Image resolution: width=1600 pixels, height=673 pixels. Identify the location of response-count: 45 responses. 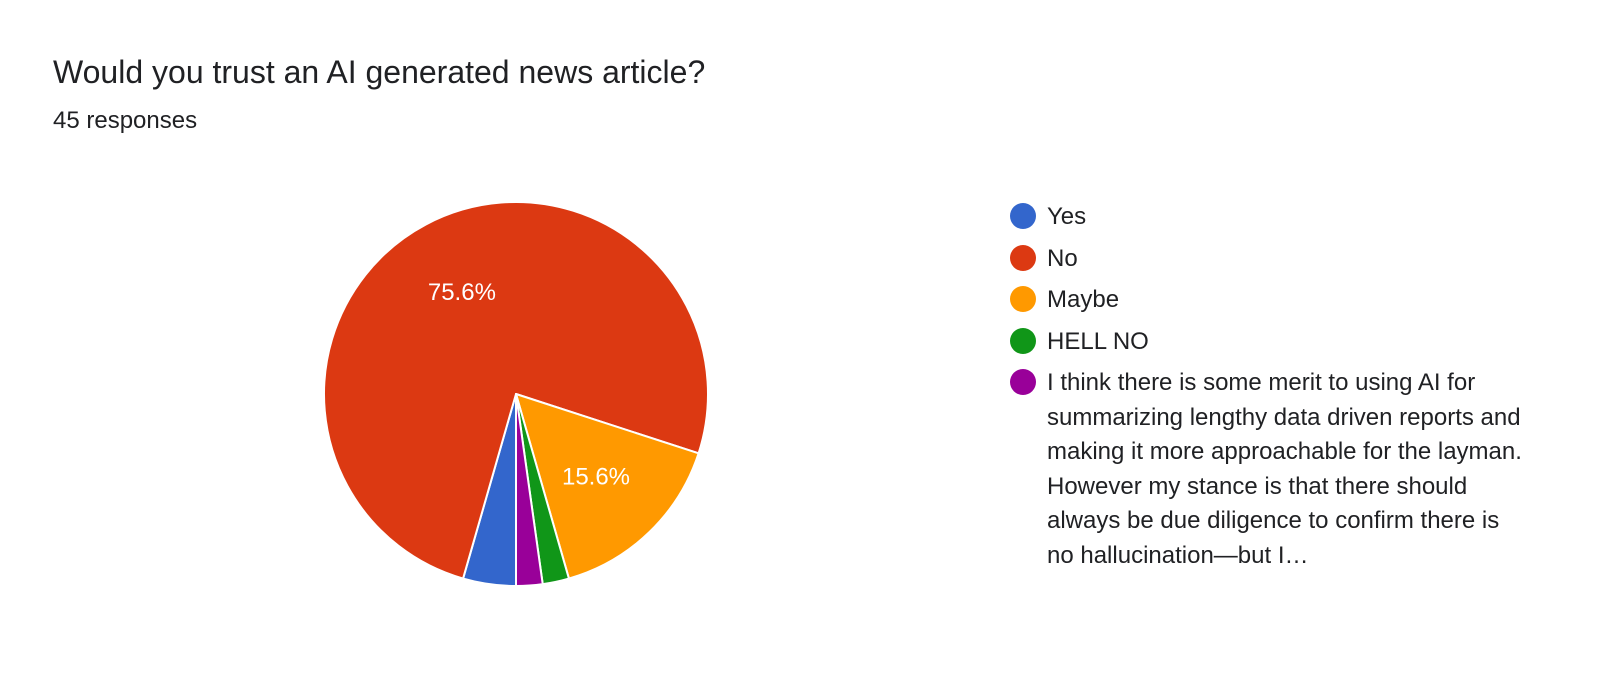
(125, 120).